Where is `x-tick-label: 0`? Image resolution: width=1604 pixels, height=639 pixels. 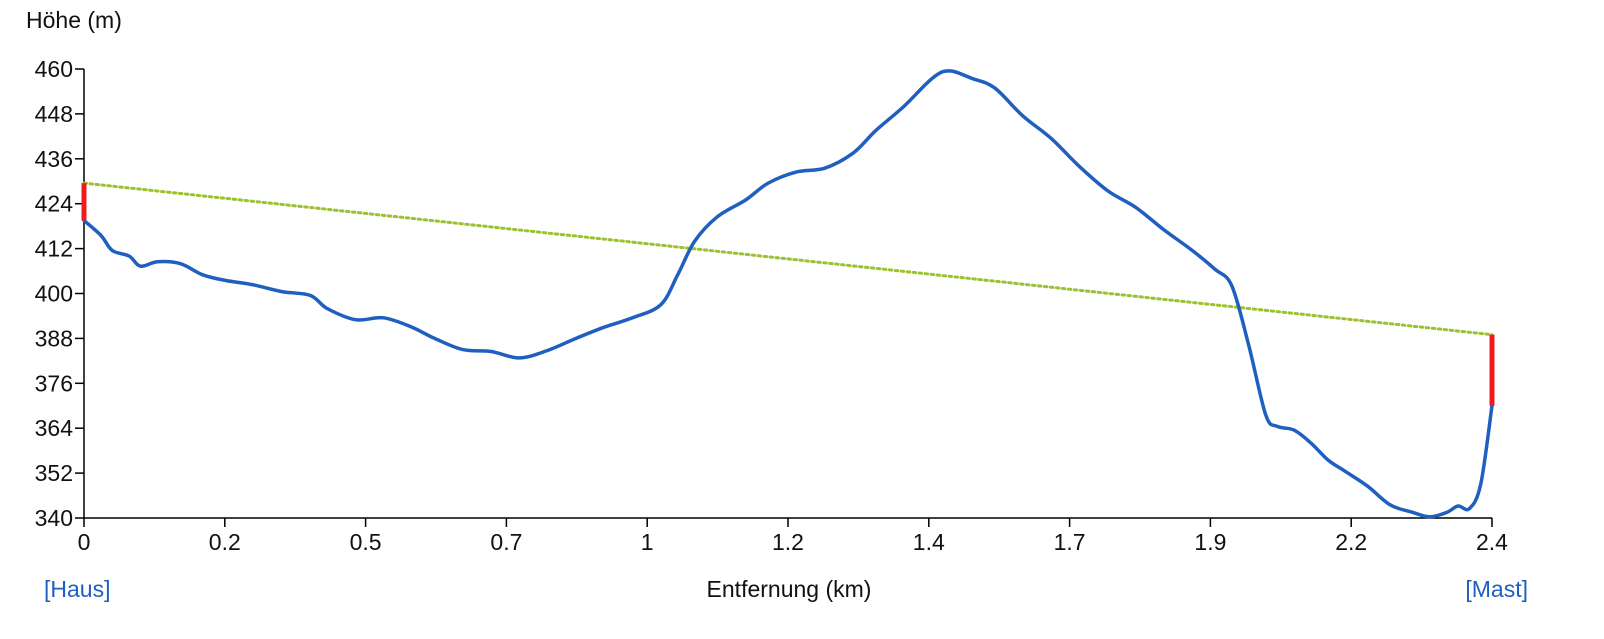
x-tick-label: 0 is located at coordinates (84, 542).